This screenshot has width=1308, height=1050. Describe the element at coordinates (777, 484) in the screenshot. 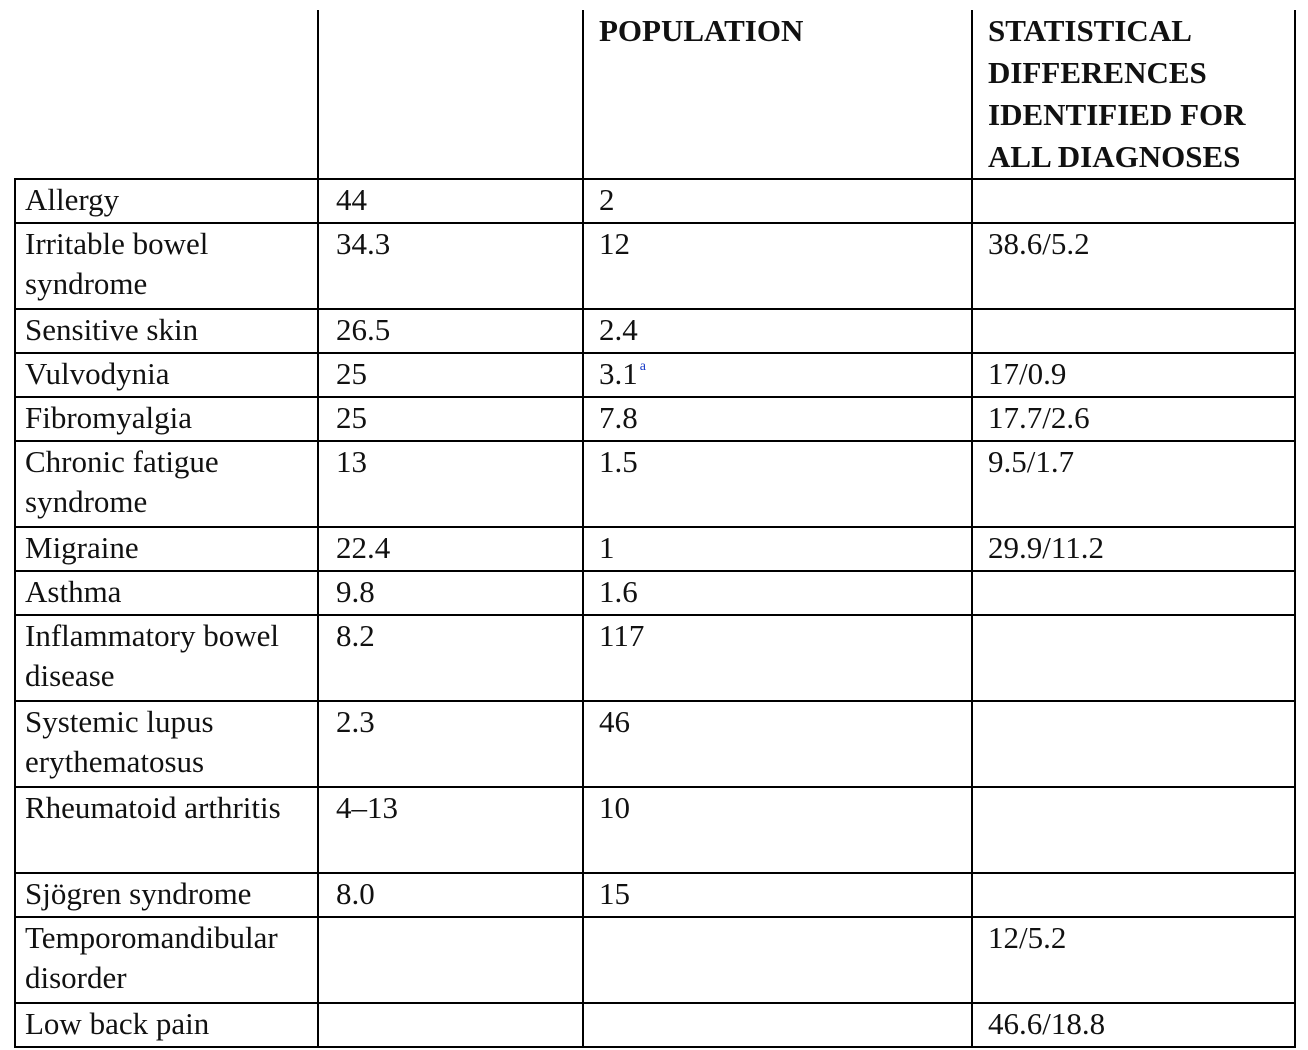

I see `population-cell: 1.5` at that location.